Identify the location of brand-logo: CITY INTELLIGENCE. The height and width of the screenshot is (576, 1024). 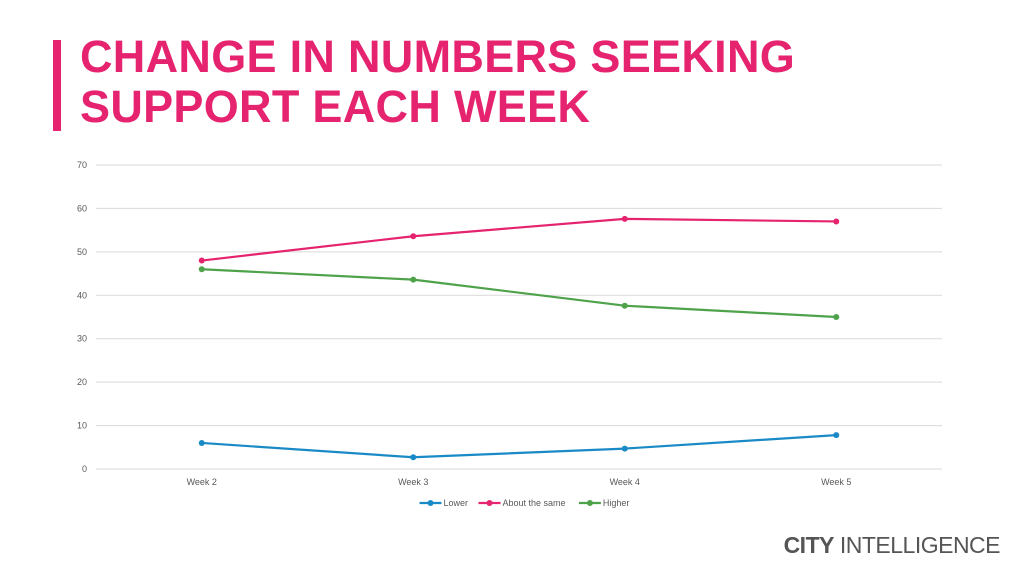
(892, 545).